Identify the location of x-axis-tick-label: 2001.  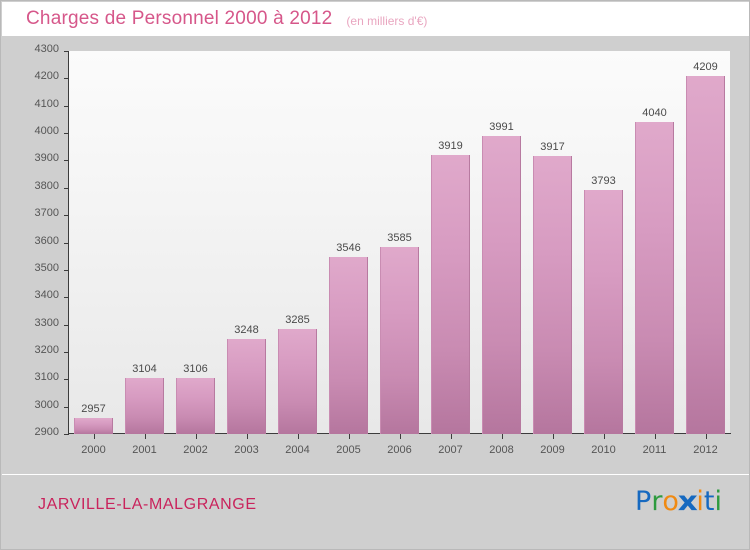
(144, 450).